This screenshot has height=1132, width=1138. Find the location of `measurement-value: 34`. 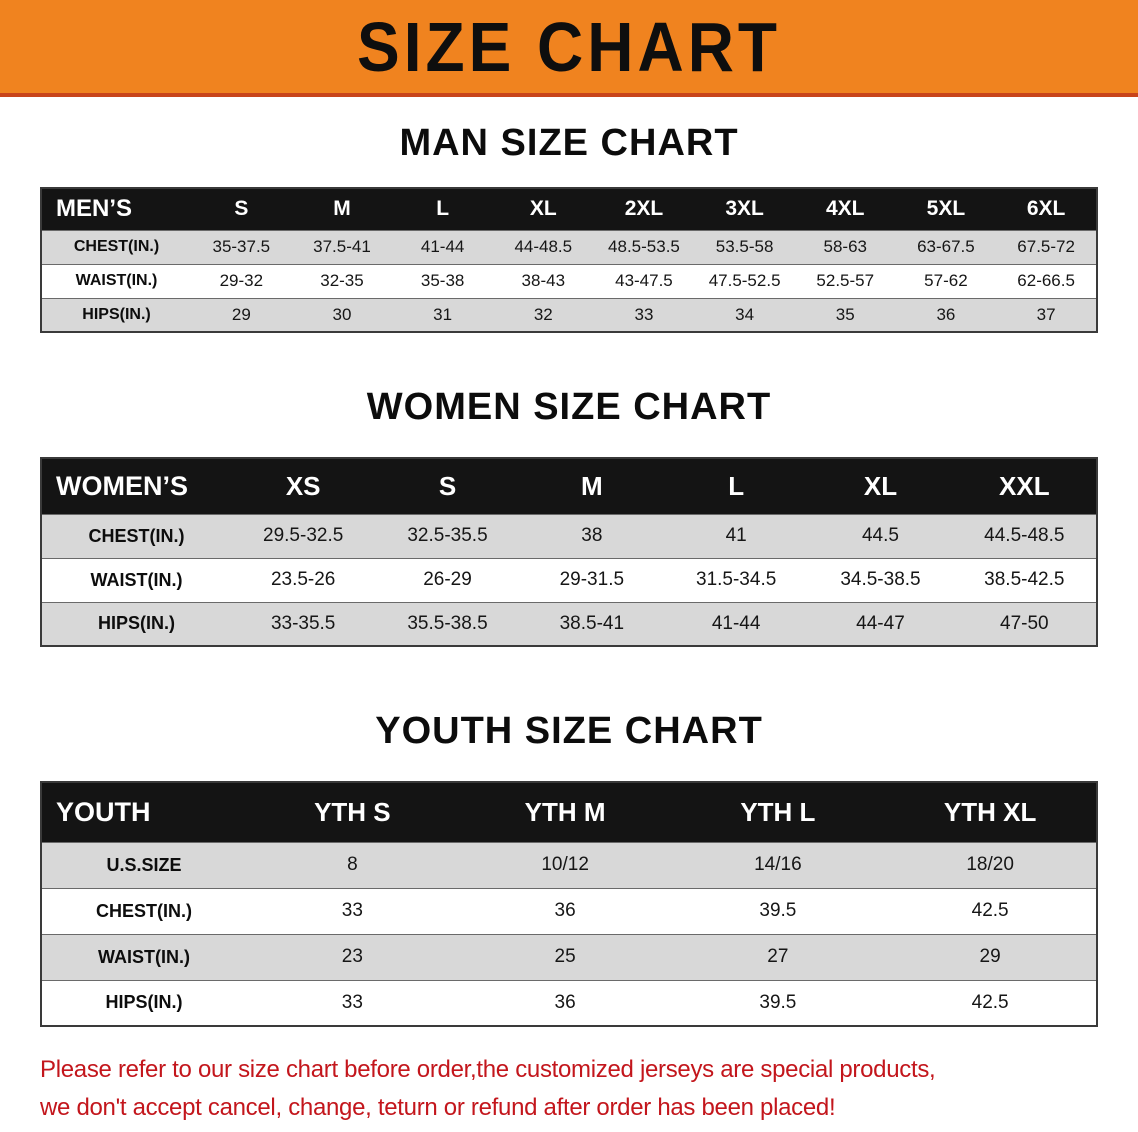

measurement-value: 34 is located at coordinates (744, 315).